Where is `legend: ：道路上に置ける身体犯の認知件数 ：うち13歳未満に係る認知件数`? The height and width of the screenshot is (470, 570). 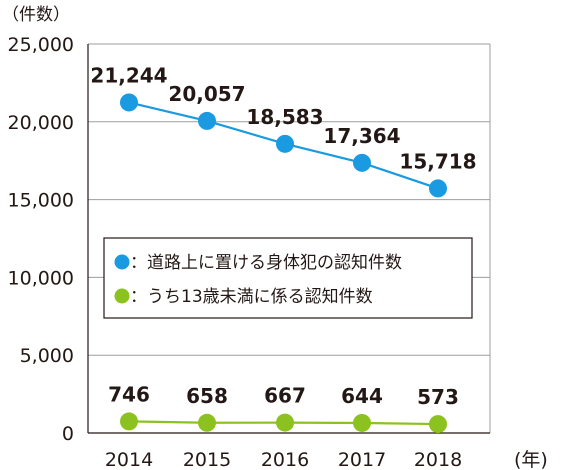
legend: ：道路上に置ける身体犯の認知件数 ：うち13歳未満に係る認知件数 is located at coordinates (288, 278).